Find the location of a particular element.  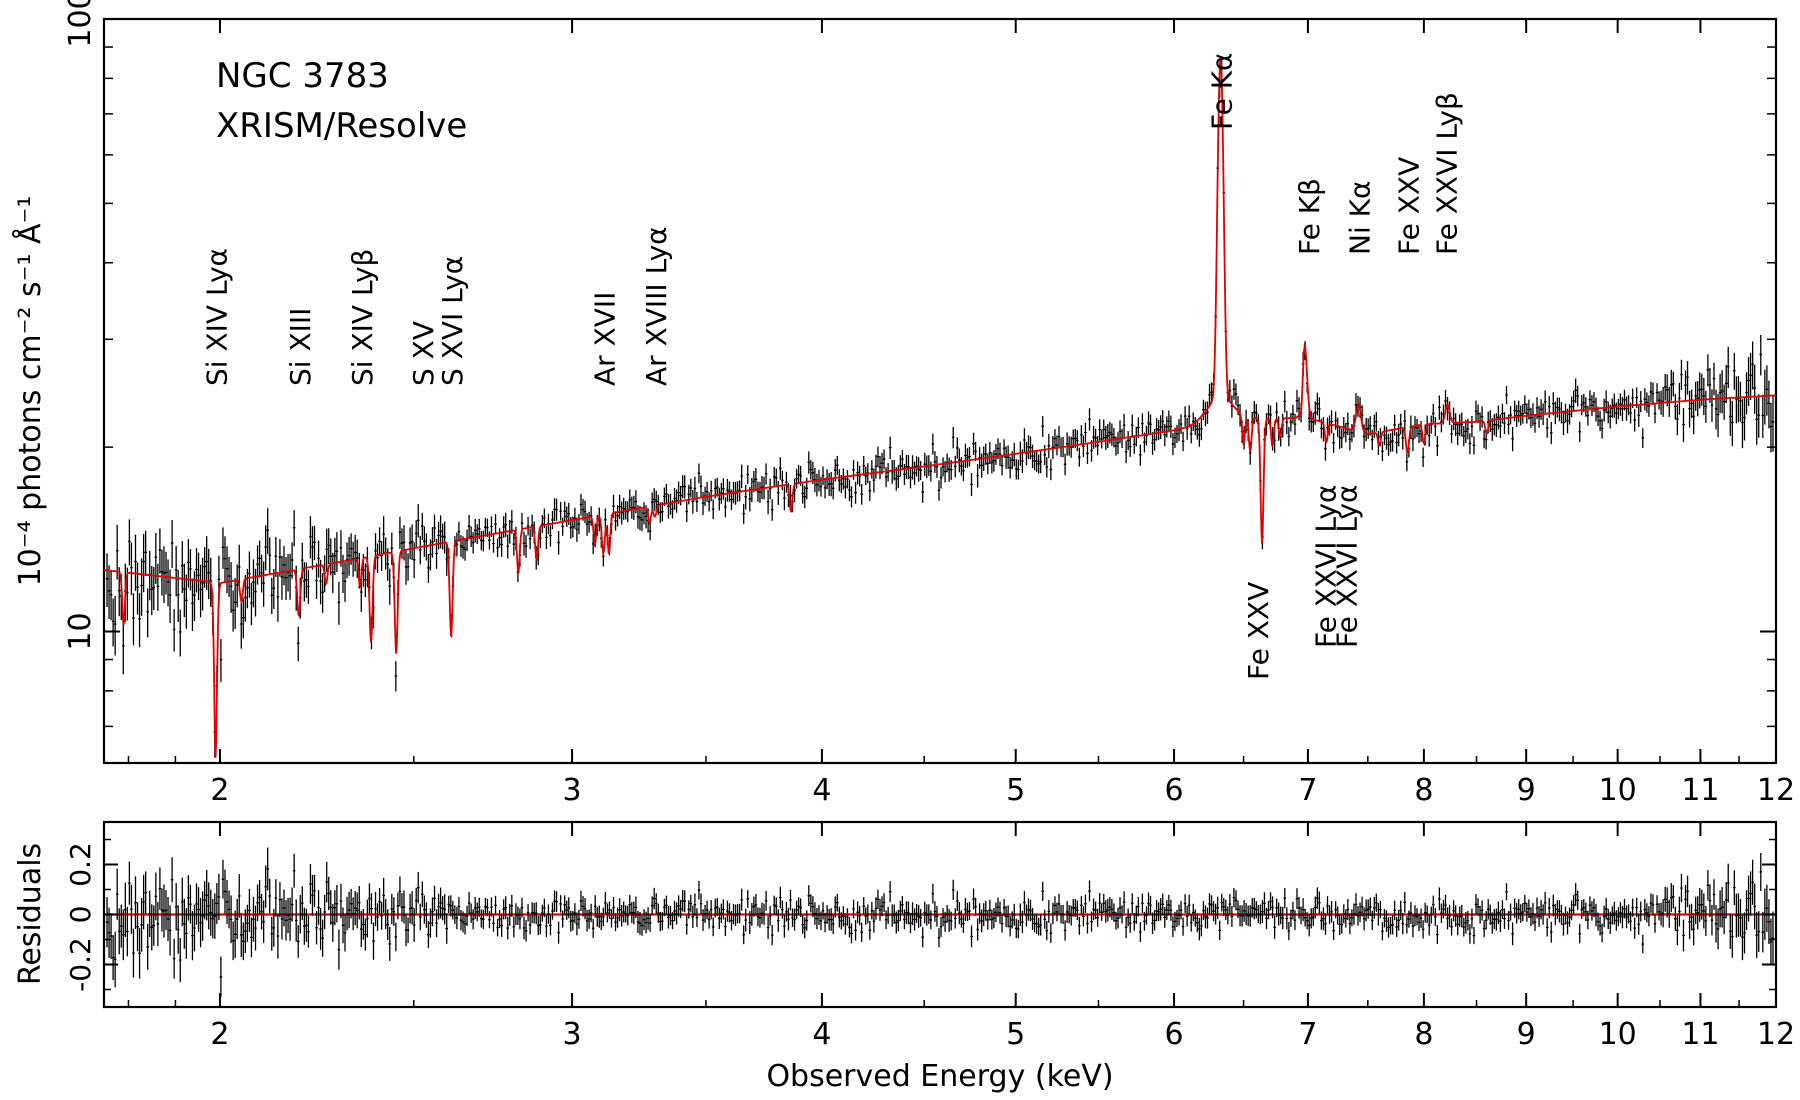

spectrum-x-tick-label: 12 is located at coordinates (1776, 790).